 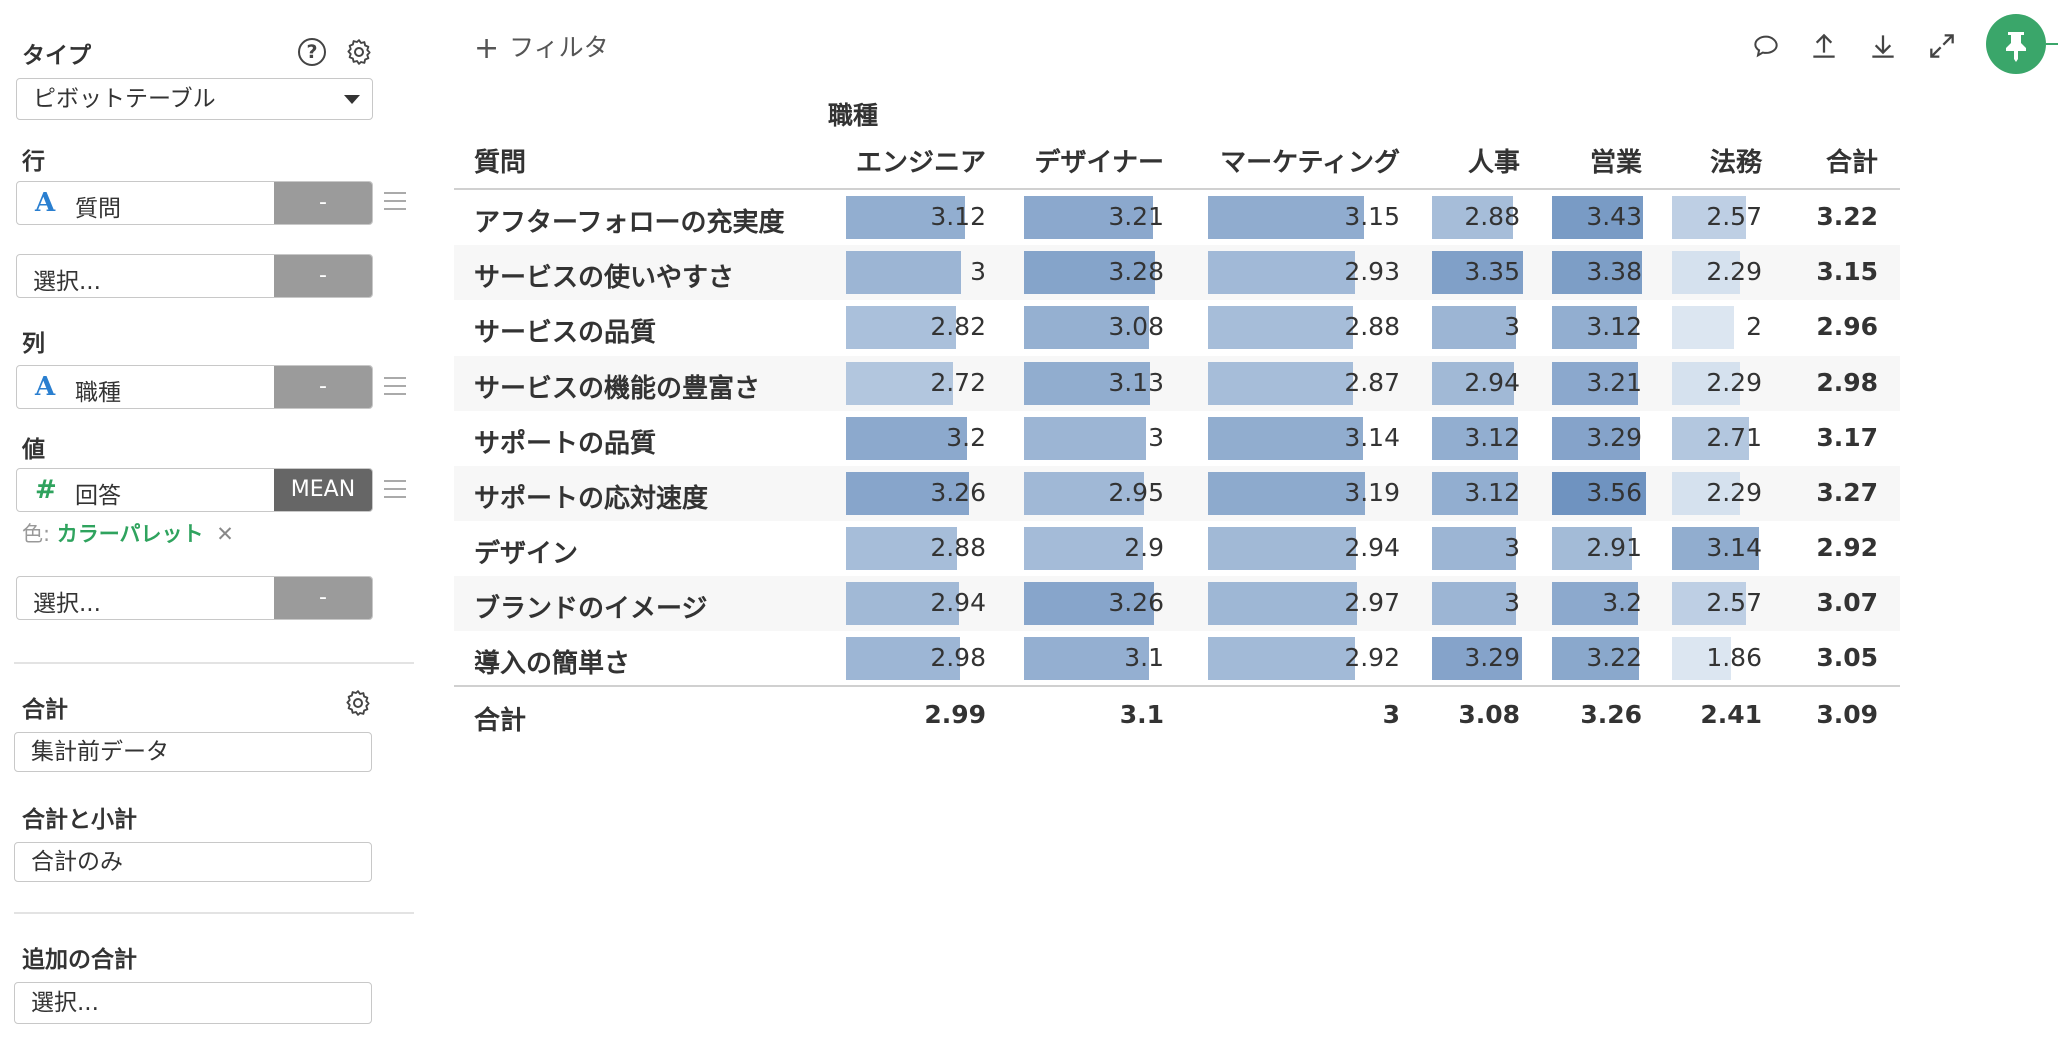 What do you see at coordinates (225, 534) in the screenshot?
I see `color-remove-icon: ✕` at bounding box center [225, 534].